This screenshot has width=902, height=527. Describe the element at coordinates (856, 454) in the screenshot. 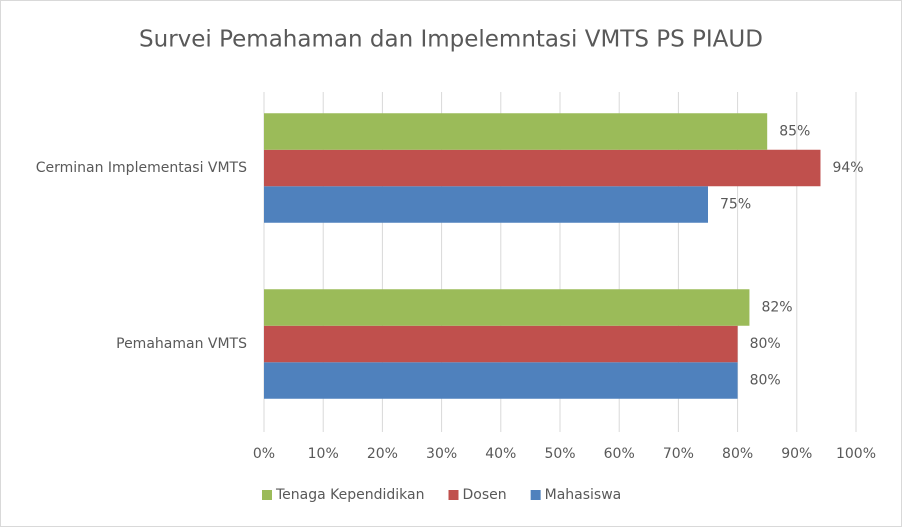

I see `x-tick-label: 100%` at that location.